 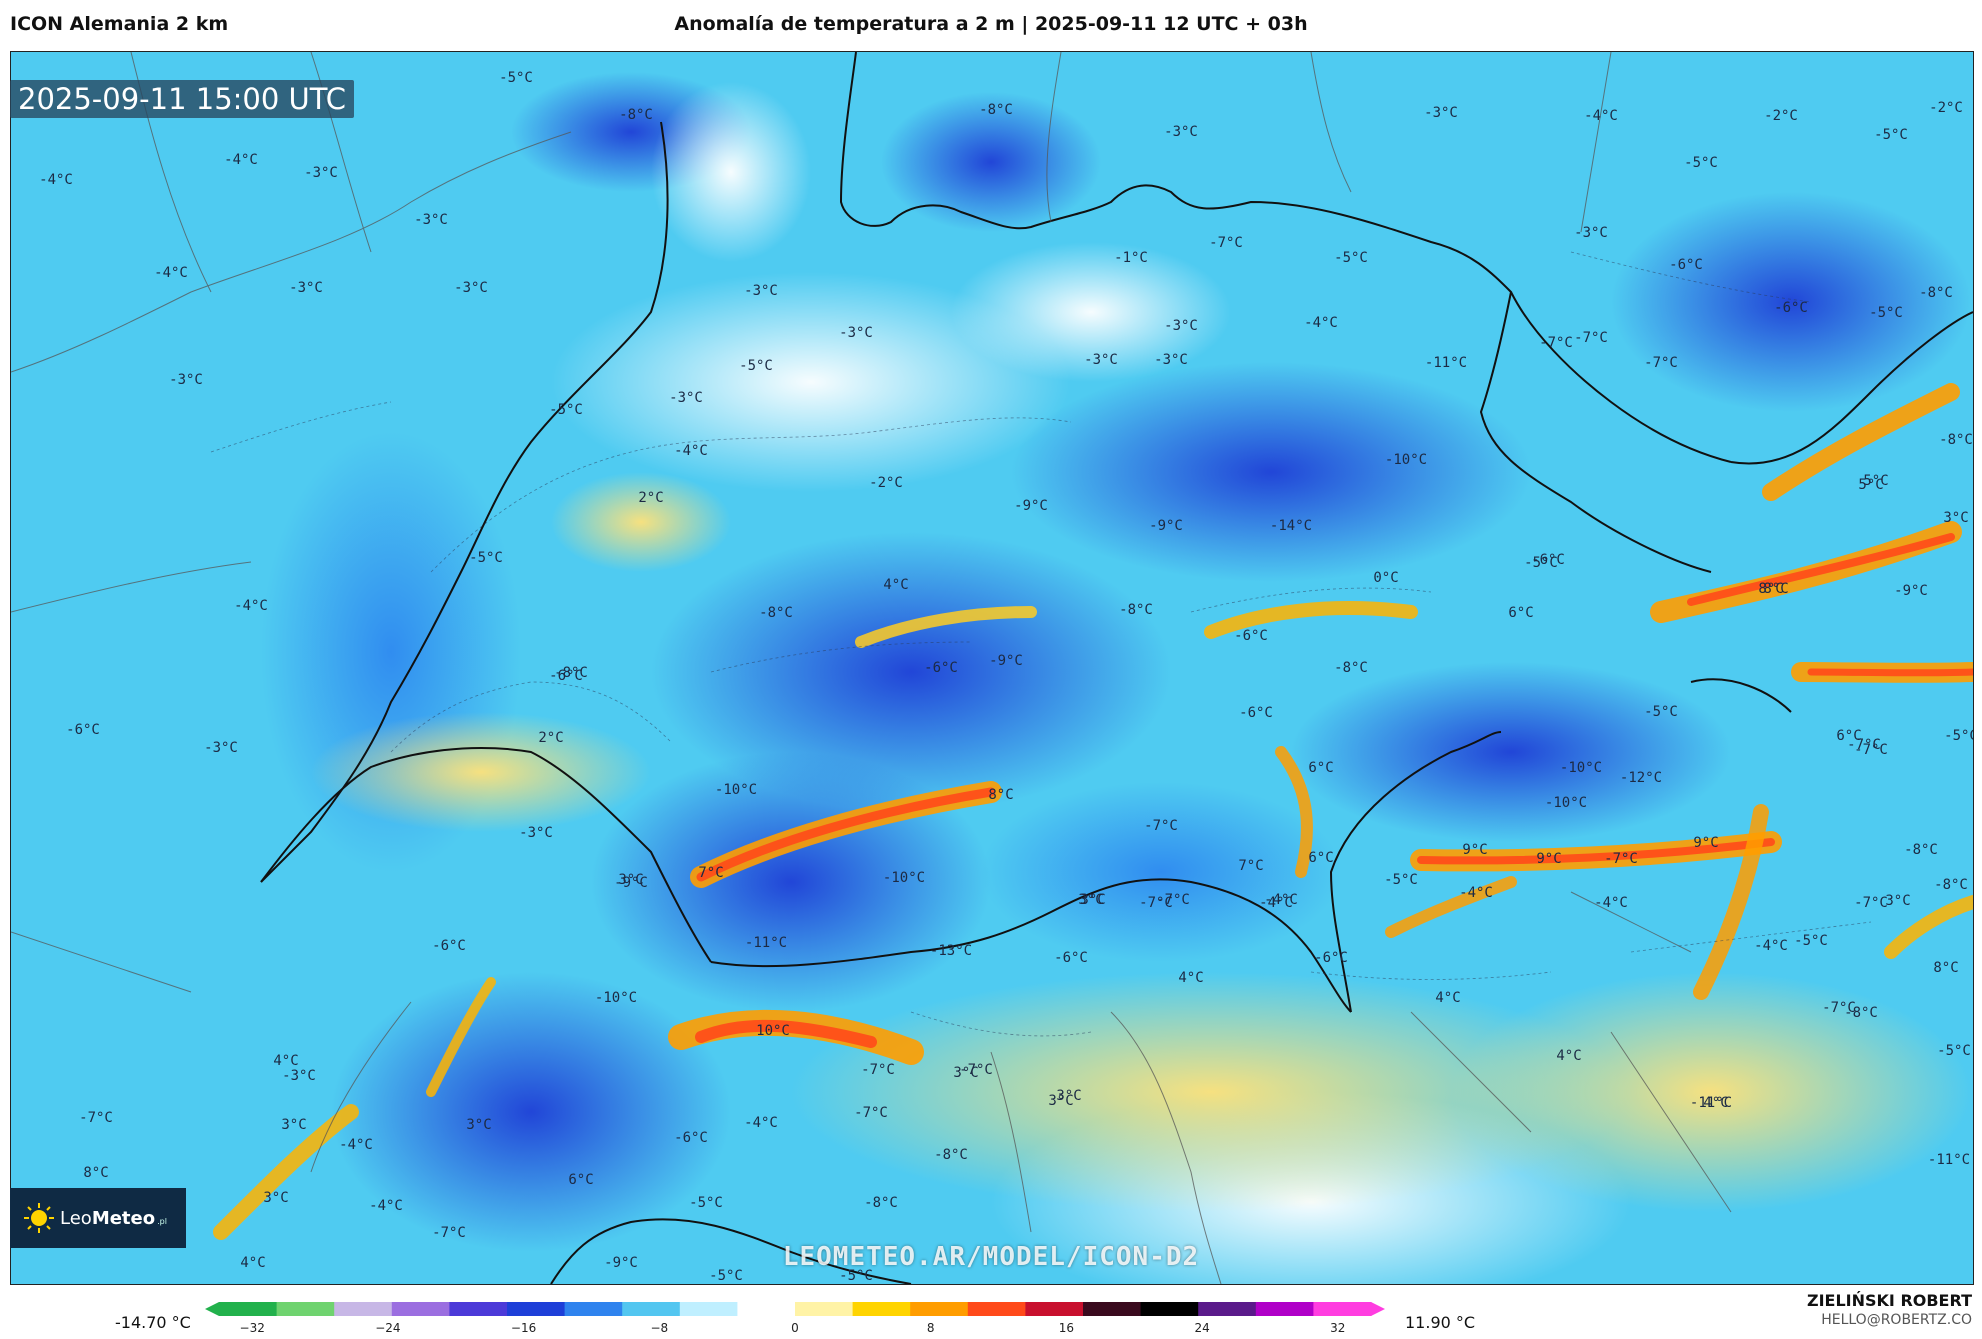 I want to click on model-name: ICON Alemania 2 km, so click(x=119, y=24).